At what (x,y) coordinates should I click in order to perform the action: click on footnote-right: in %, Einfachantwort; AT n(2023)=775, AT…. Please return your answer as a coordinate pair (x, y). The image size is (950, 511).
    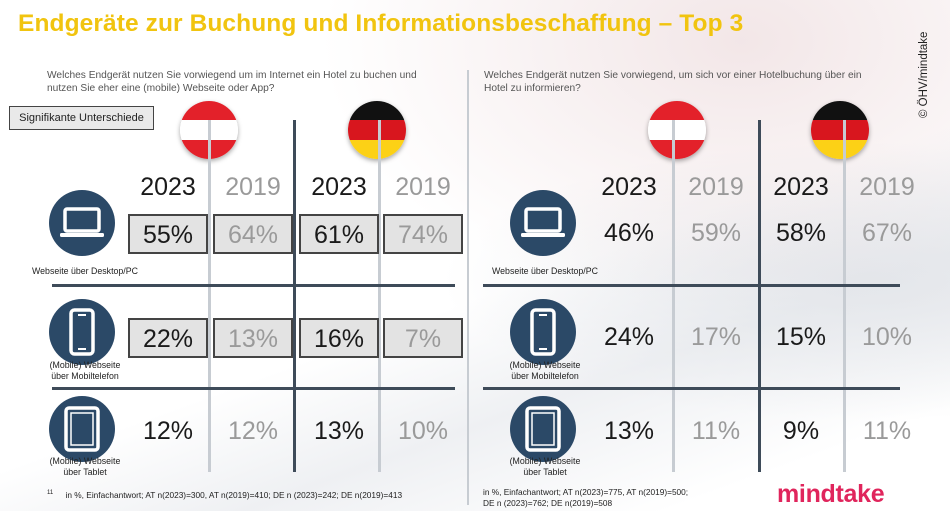
    Looking at the image, I should click on (585, 498).